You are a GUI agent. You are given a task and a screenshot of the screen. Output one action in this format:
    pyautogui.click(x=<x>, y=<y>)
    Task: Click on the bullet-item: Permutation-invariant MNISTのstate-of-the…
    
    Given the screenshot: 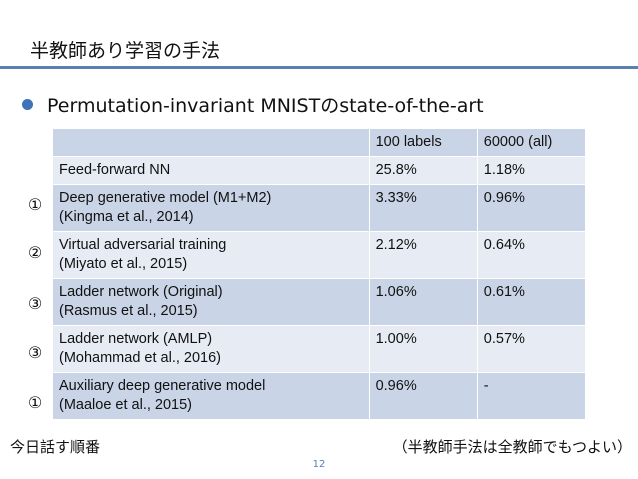 What is the action you would take?
    pyautogui.click(x=253, y=104)
    